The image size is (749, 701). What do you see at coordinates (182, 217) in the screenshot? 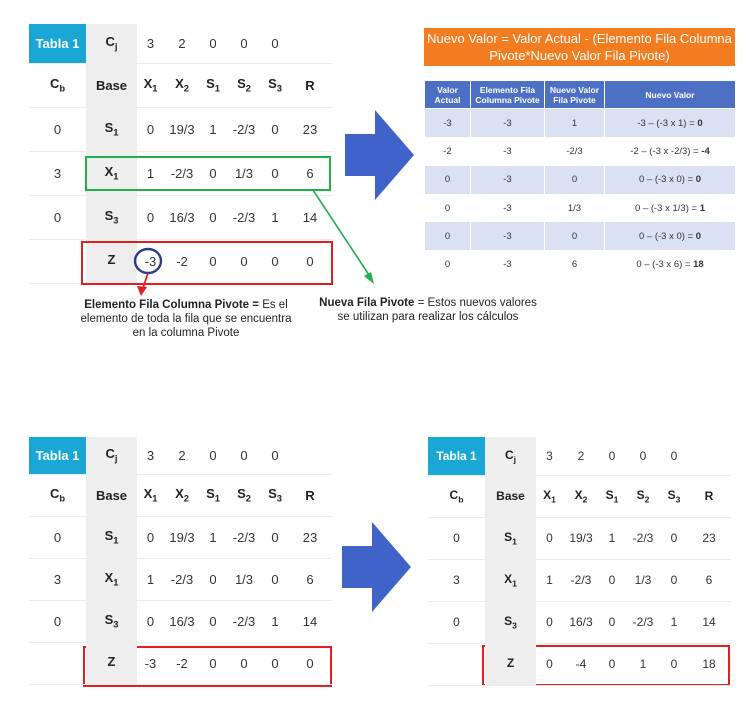
I see `value-cell: 16/3` at bounding box center [182, 217].